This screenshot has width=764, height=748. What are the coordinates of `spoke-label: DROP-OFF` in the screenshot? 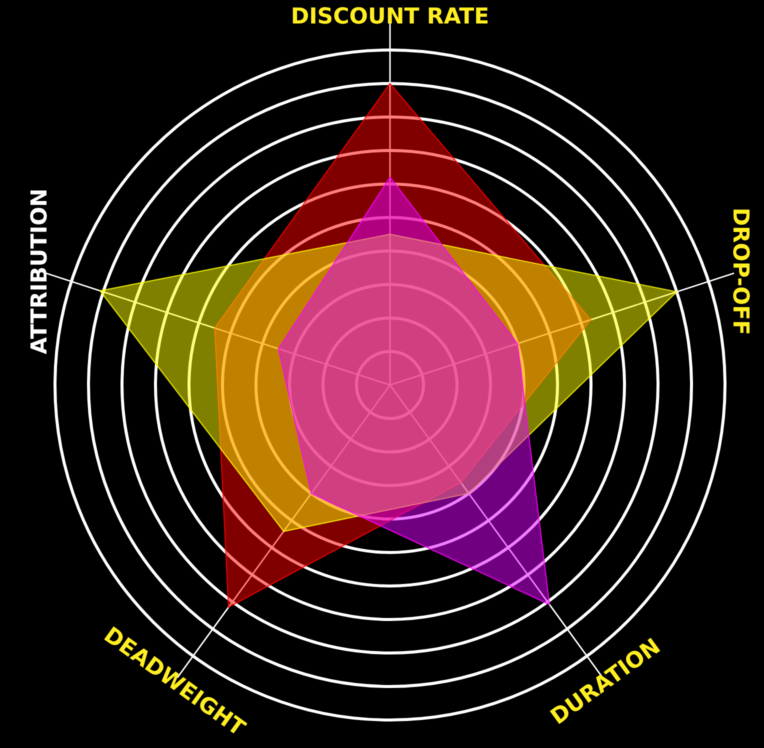 It's located at (740, 272).